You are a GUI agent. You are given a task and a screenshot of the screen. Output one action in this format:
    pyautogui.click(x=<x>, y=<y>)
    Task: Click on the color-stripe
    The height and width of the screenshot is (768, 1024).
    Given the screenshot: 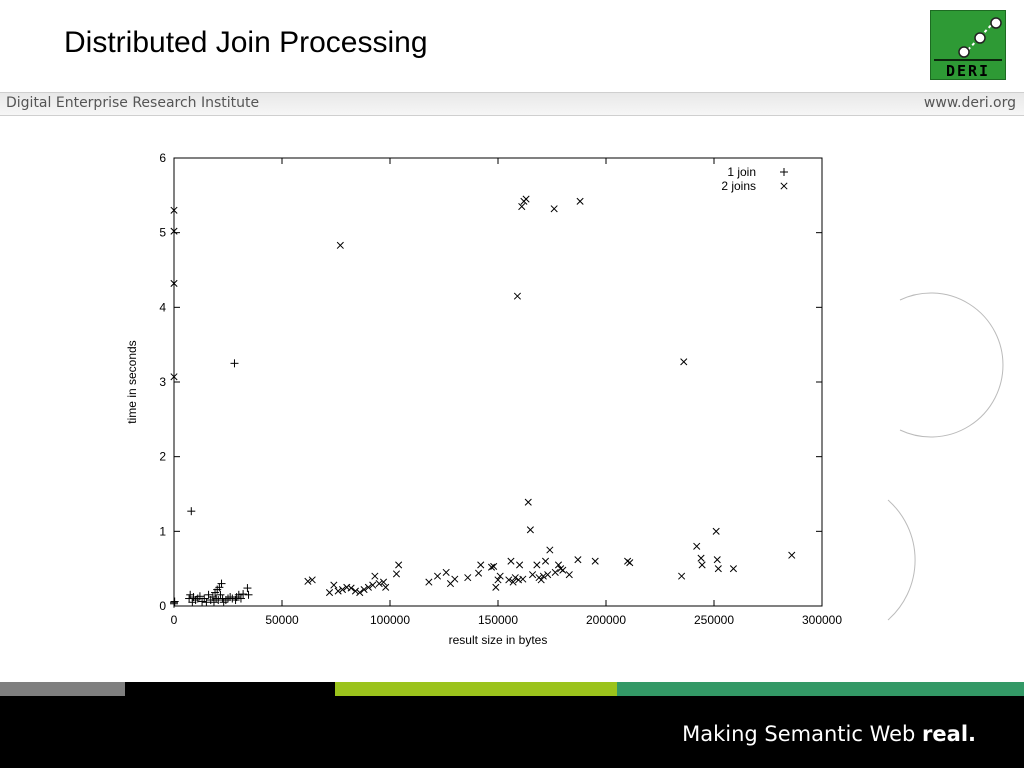 What is the action you would take?
    pyautogui.click(x=512, y=689)
    